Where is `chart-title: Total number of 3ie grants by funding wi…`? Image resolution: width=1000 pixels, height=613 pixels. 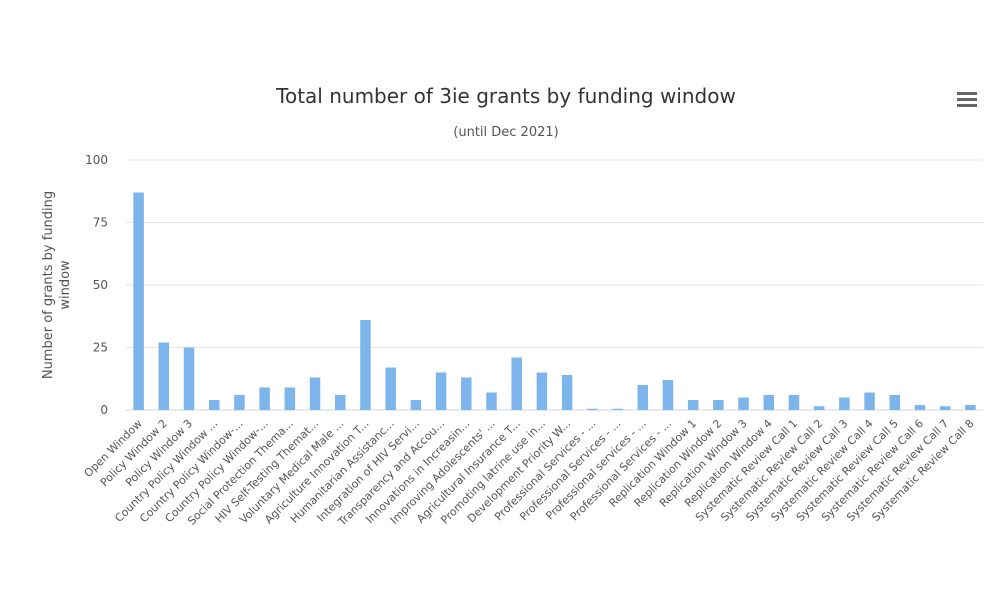
chart-title: Total number of 3ie grants by funding wi… is located at coordinates (505, 96).